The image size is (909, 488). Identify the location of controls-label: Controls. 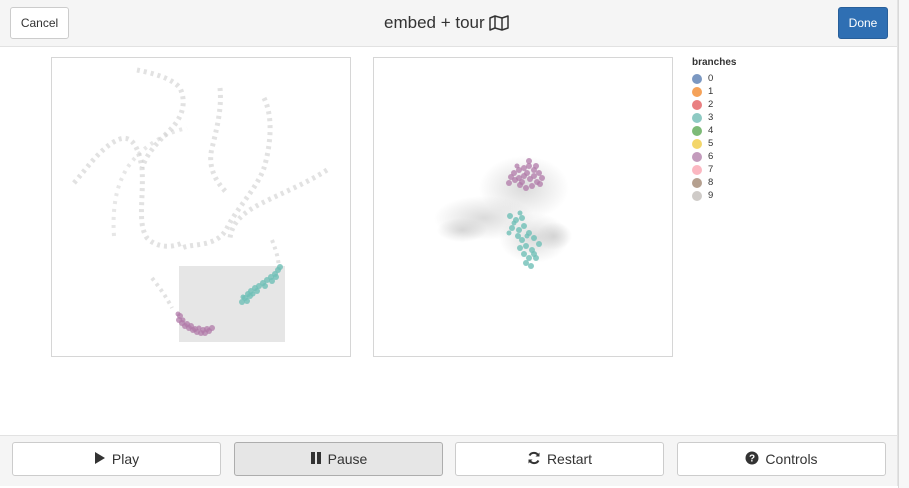
(791, 459).